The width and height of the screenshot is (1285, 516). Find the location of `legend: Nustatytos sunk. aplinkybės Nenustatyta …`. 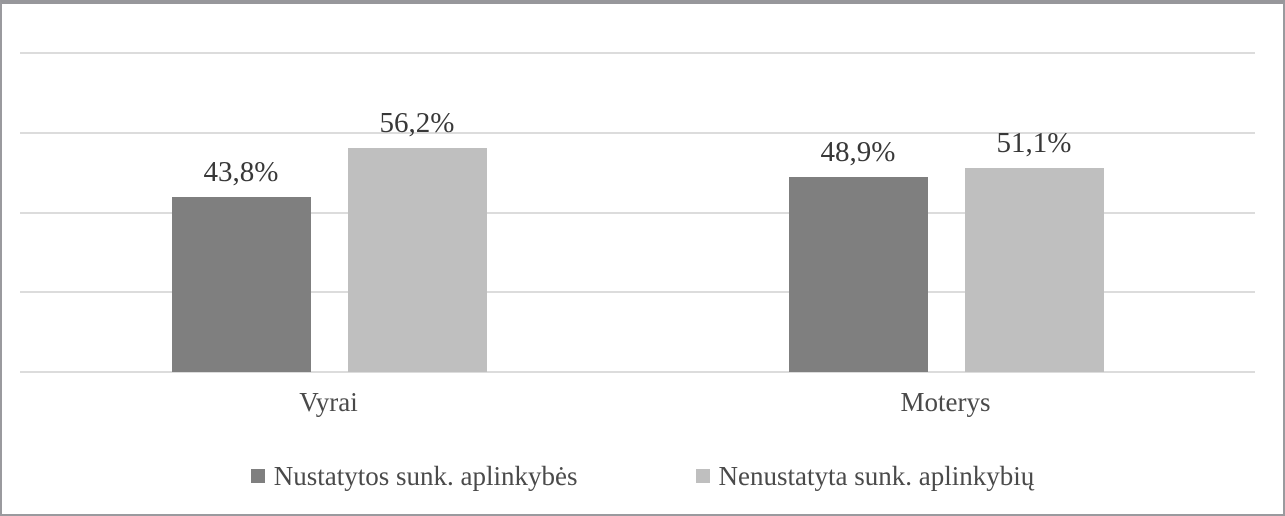

legend: Nustatytos sunk. aplinkybės Nenustatyta … is located at coordinates (642, 476).